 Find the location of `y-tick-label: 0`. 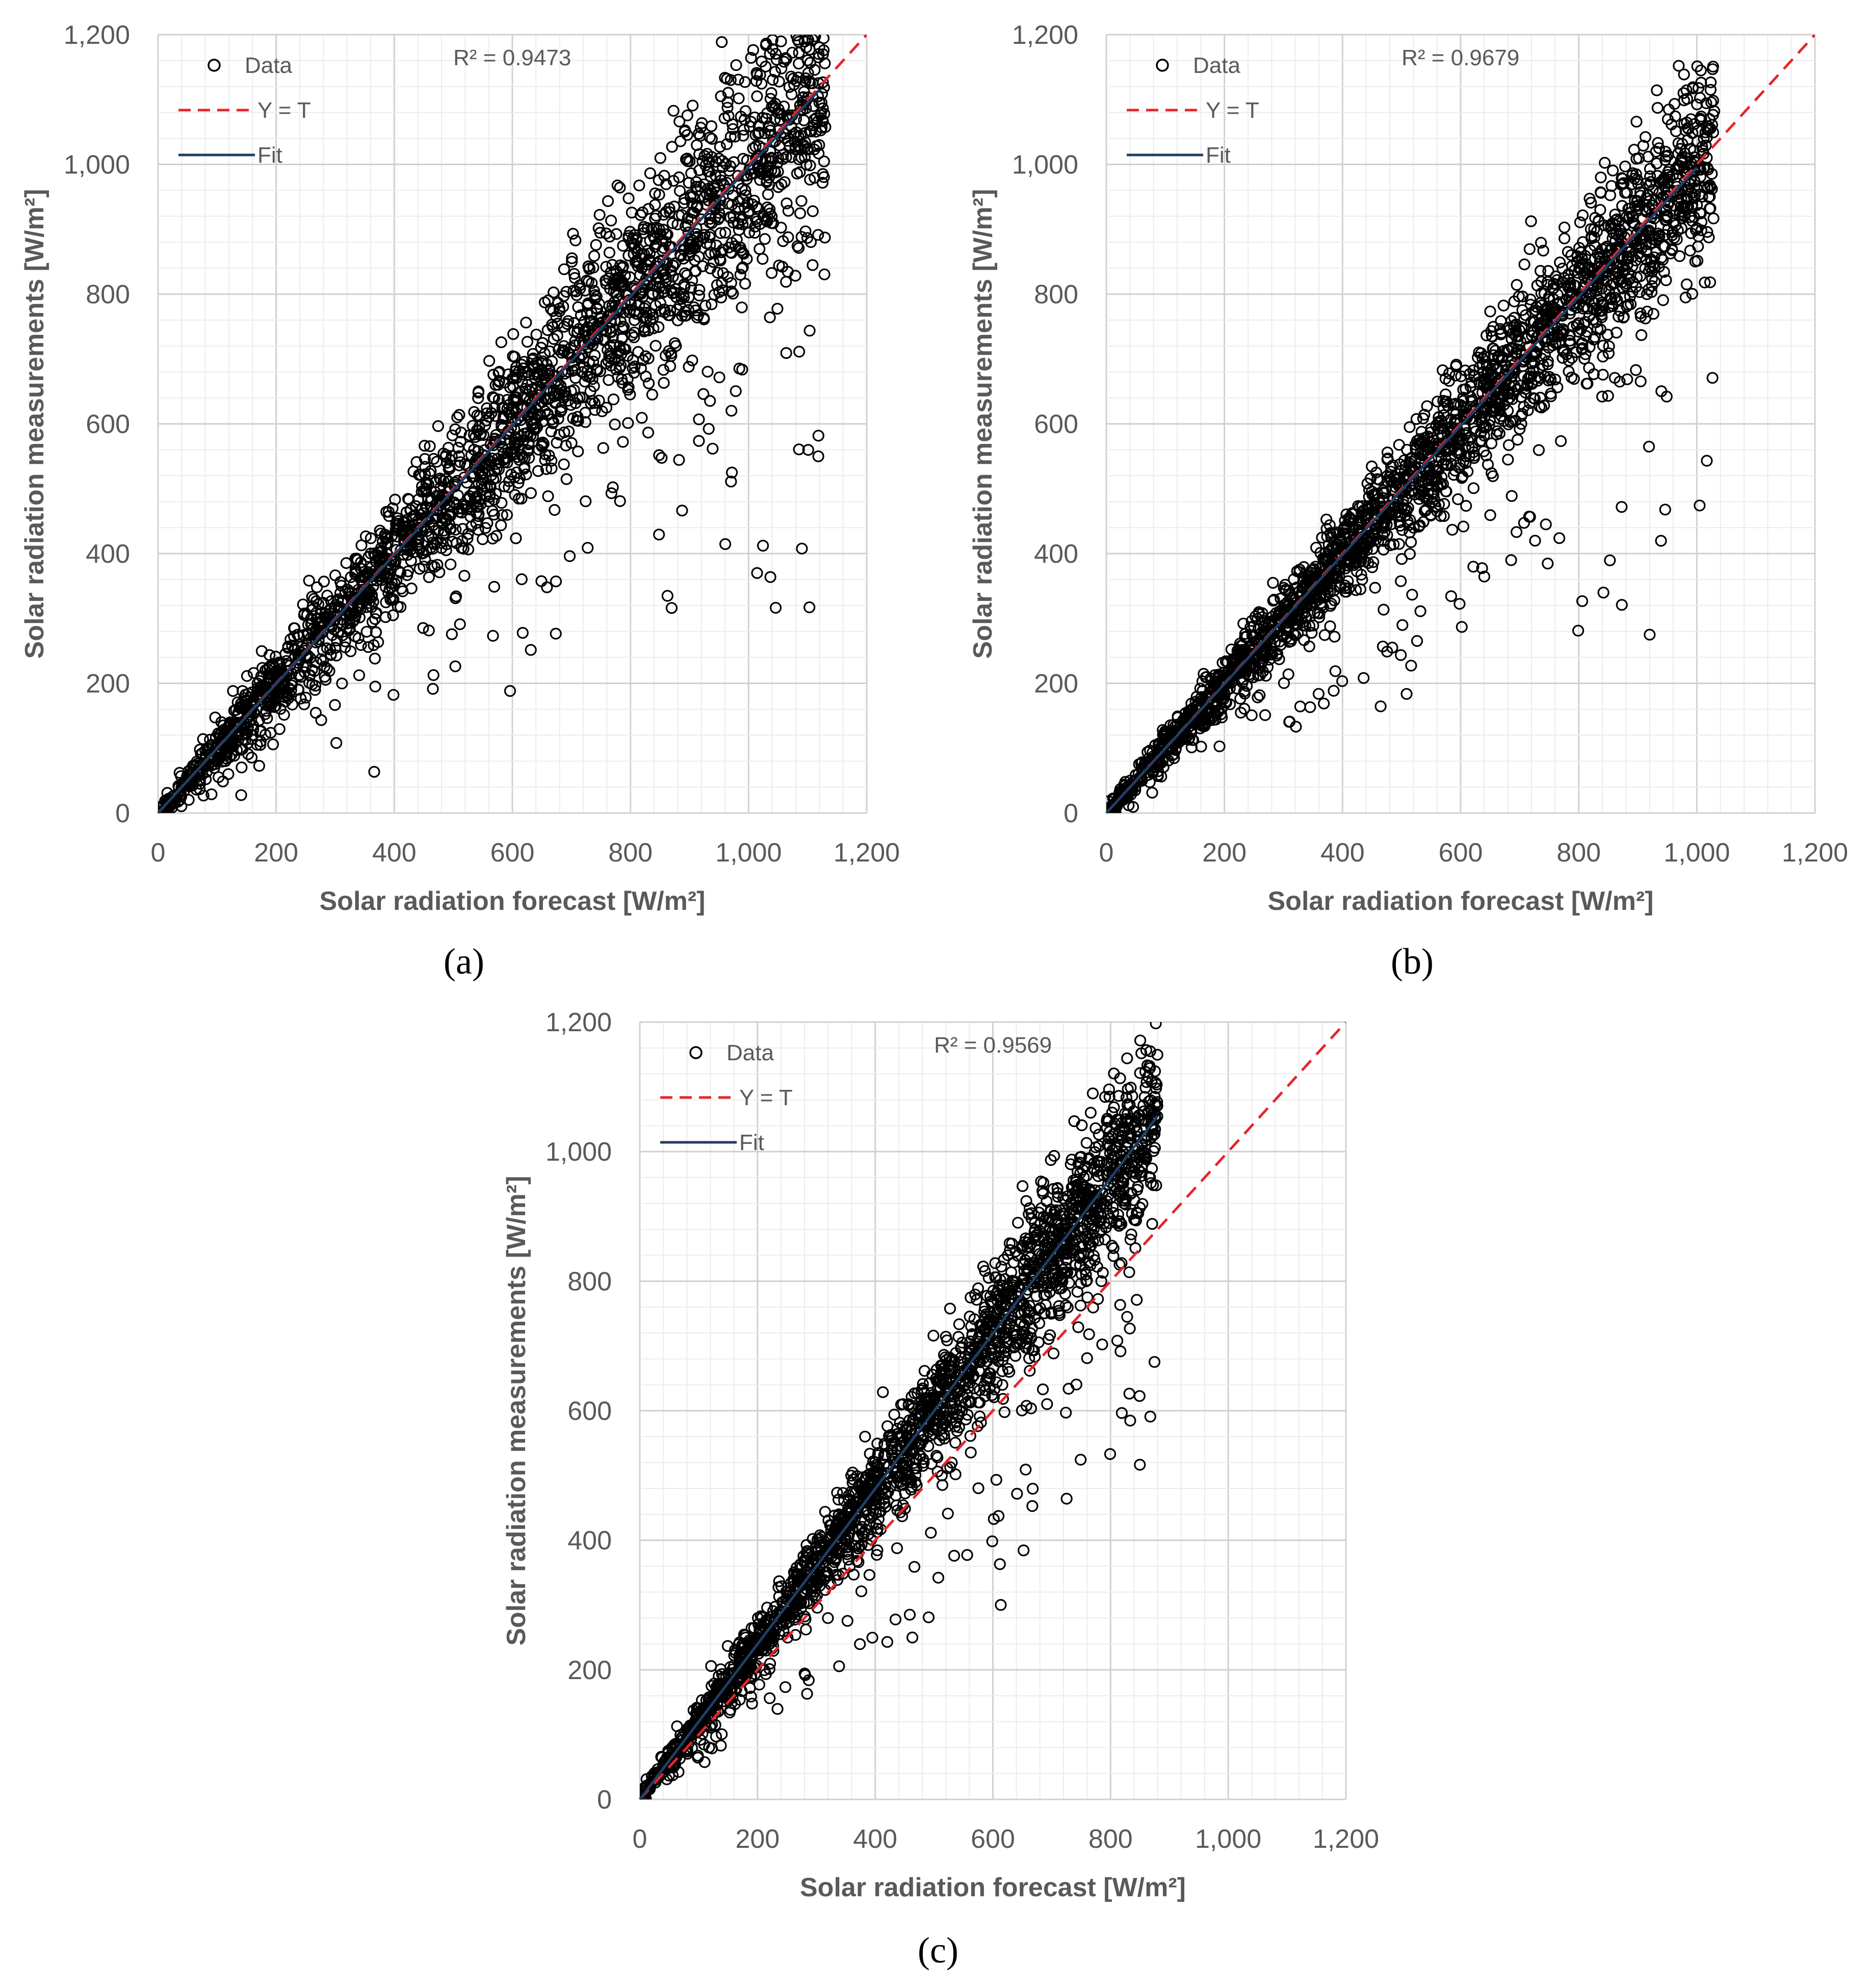

y-tick-label: 0 is located at coordinates (1071, 814).